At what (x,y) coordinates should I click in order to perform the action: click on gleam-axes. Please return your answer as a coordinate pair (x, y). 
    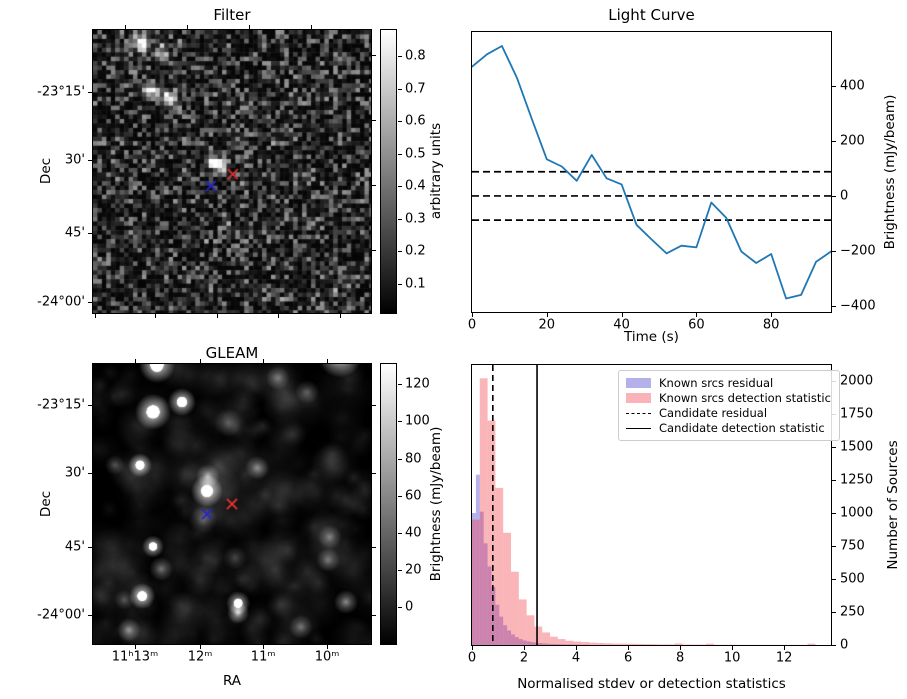
    Looking at the image, I should click on (232, 504).